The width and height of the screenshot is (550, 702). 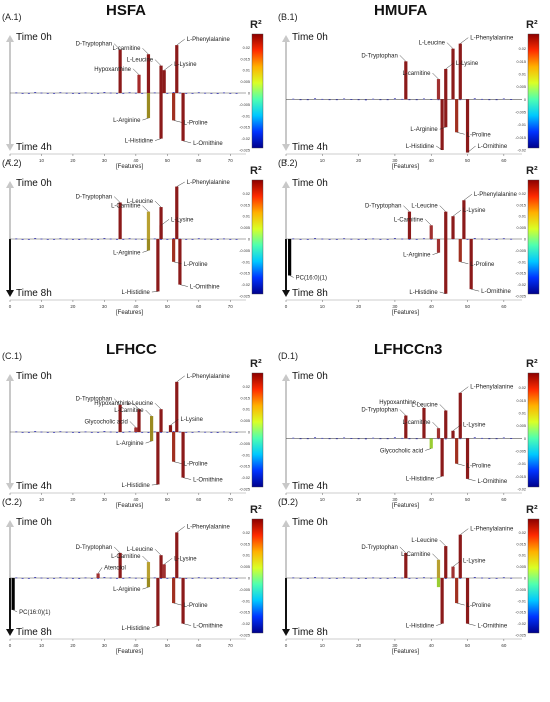 What do you see at coordinates (492, 388) in the screenshot?
I see `bar-label-d-1-6: L-Phenylalanine` at bounding box center [492, 388].